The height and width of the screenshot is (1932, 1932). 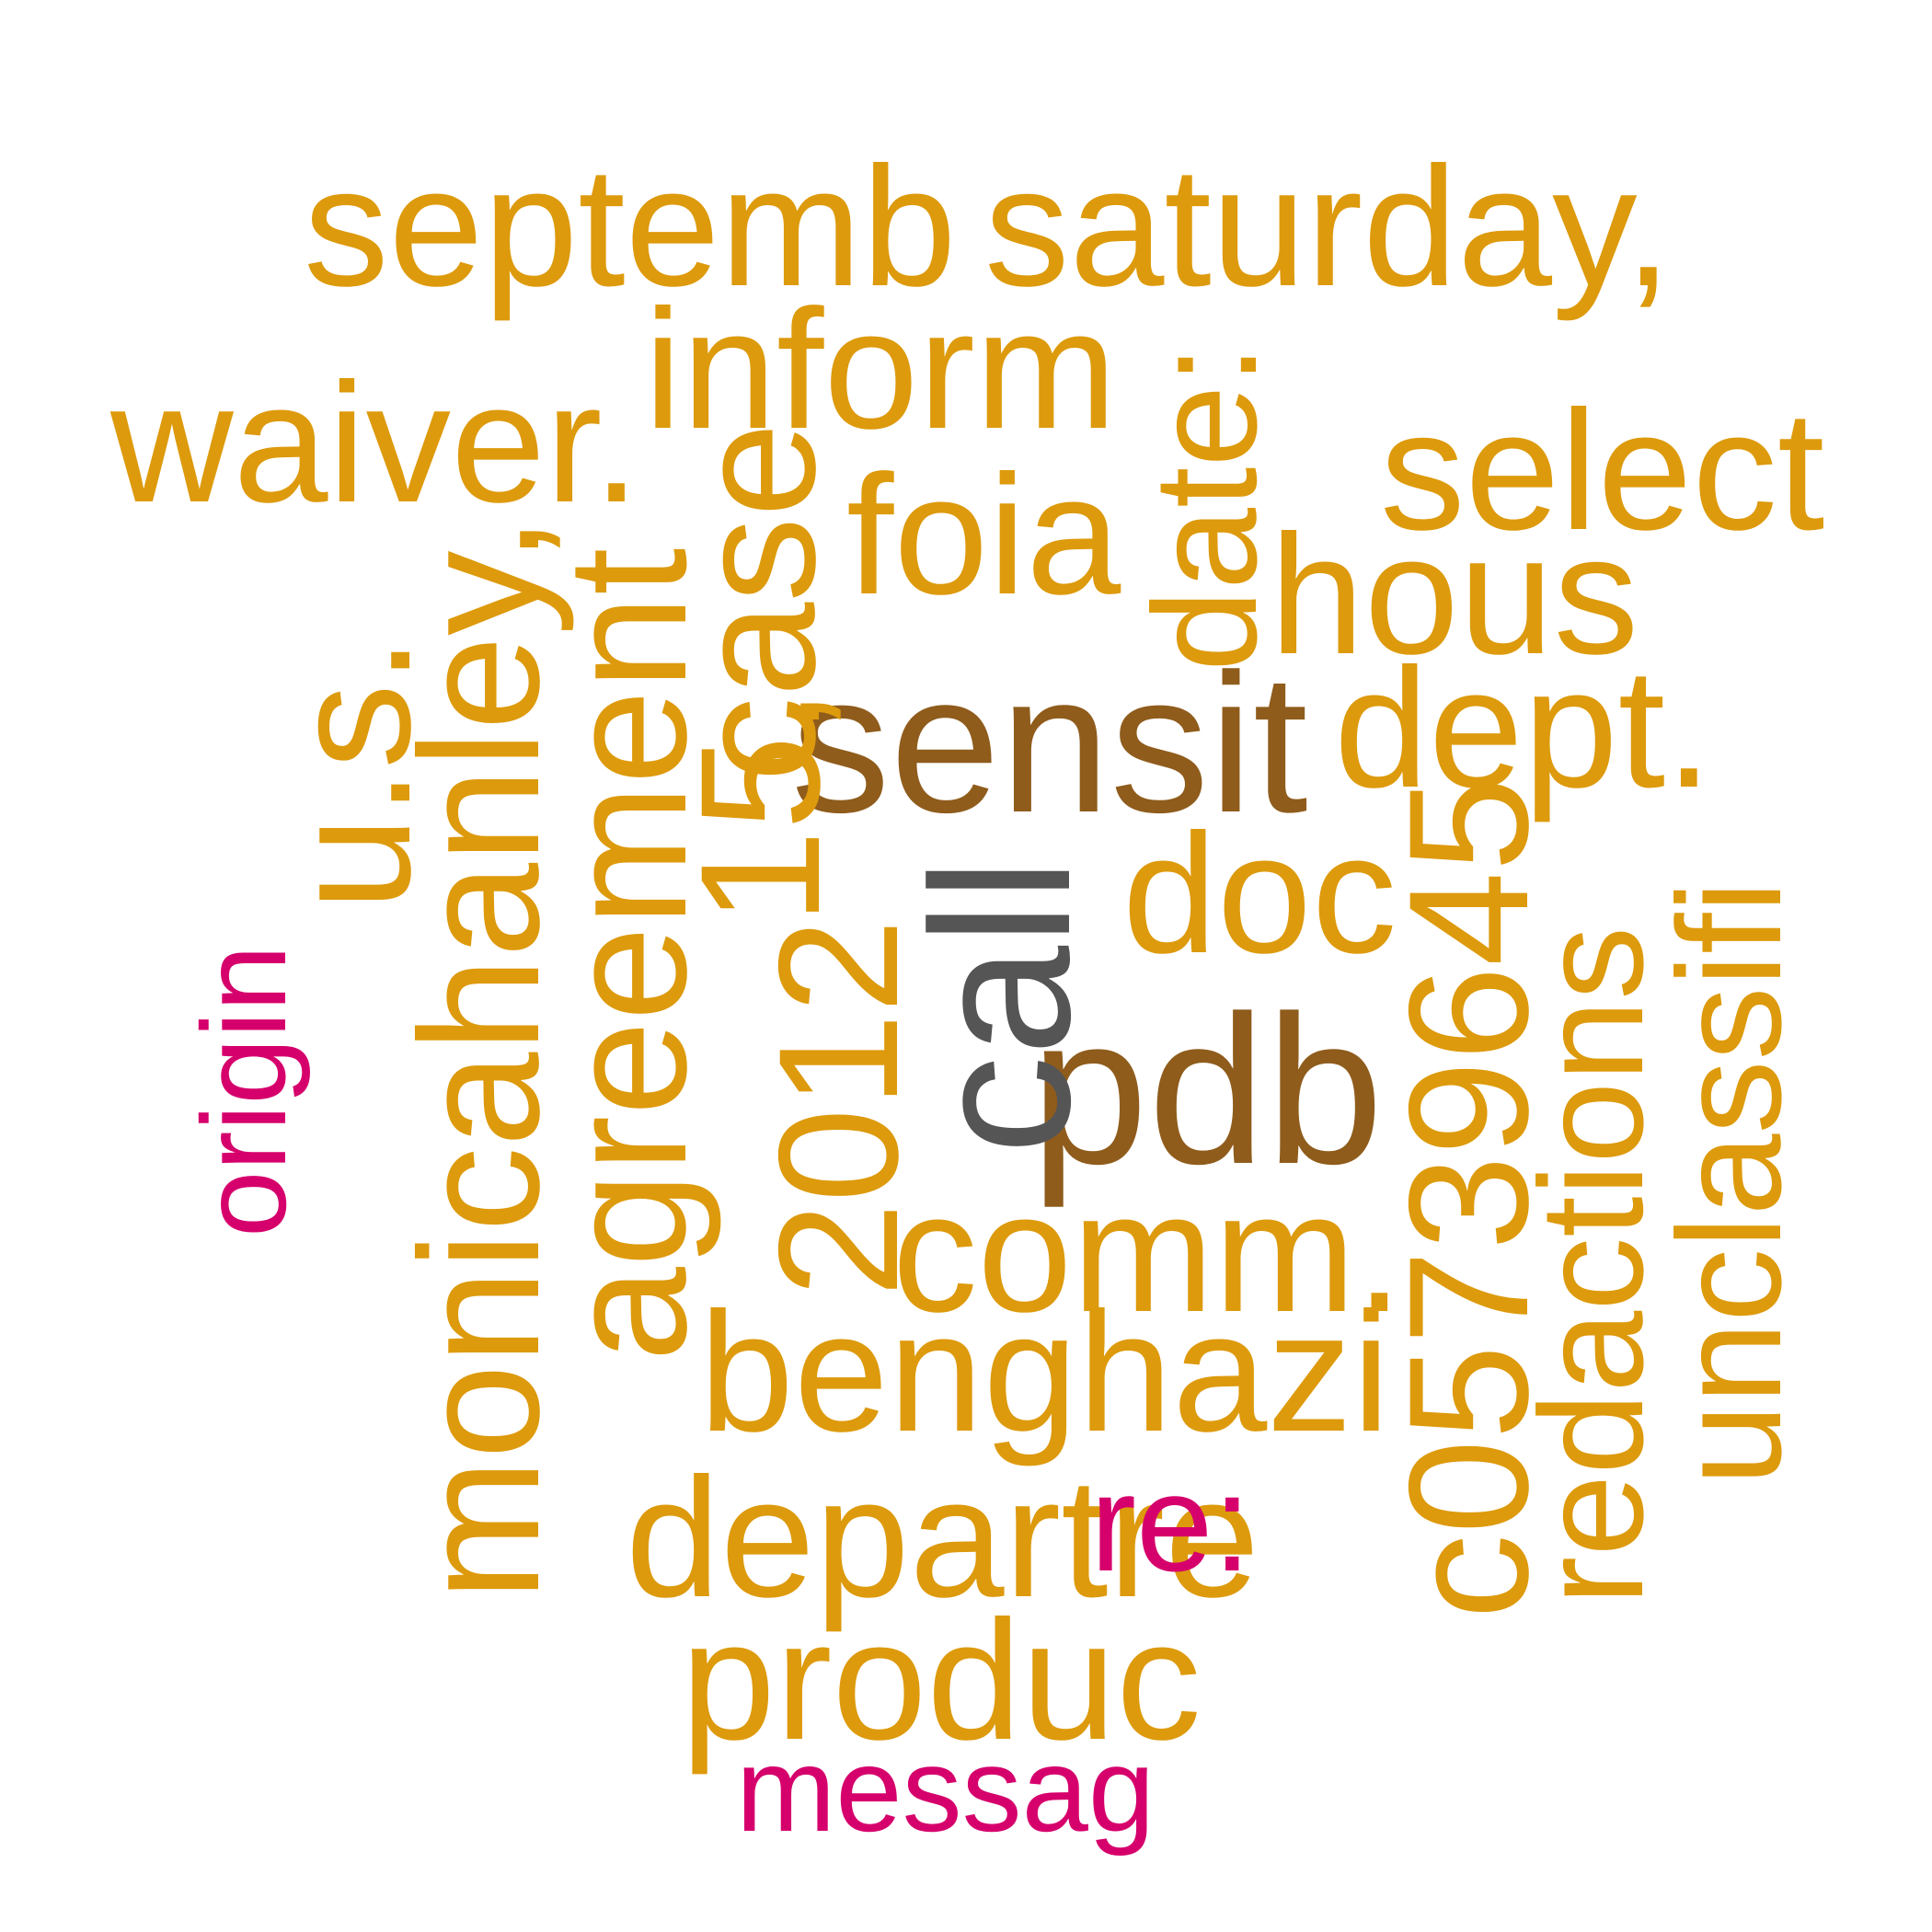 What do you see at coordinates (880, 370) in the screenshot?
I see `word-inform: inform` at bounding box center [880, 370].